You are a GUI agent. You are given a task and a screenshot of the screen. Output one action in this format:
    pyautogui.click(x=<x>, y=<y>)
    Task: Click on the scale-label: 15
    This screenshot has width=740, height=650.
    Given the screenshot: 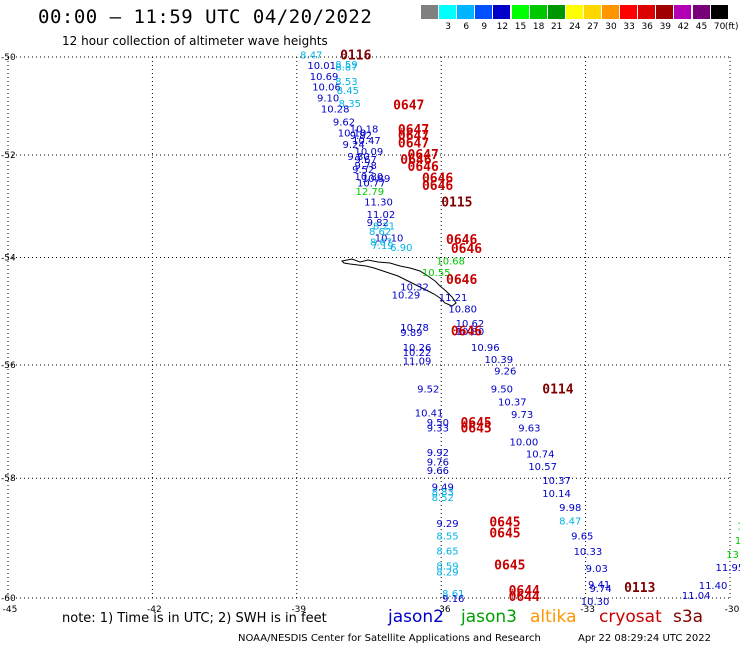 What is the action you would take?
    pyautogui.click(x=520, y=27)
    